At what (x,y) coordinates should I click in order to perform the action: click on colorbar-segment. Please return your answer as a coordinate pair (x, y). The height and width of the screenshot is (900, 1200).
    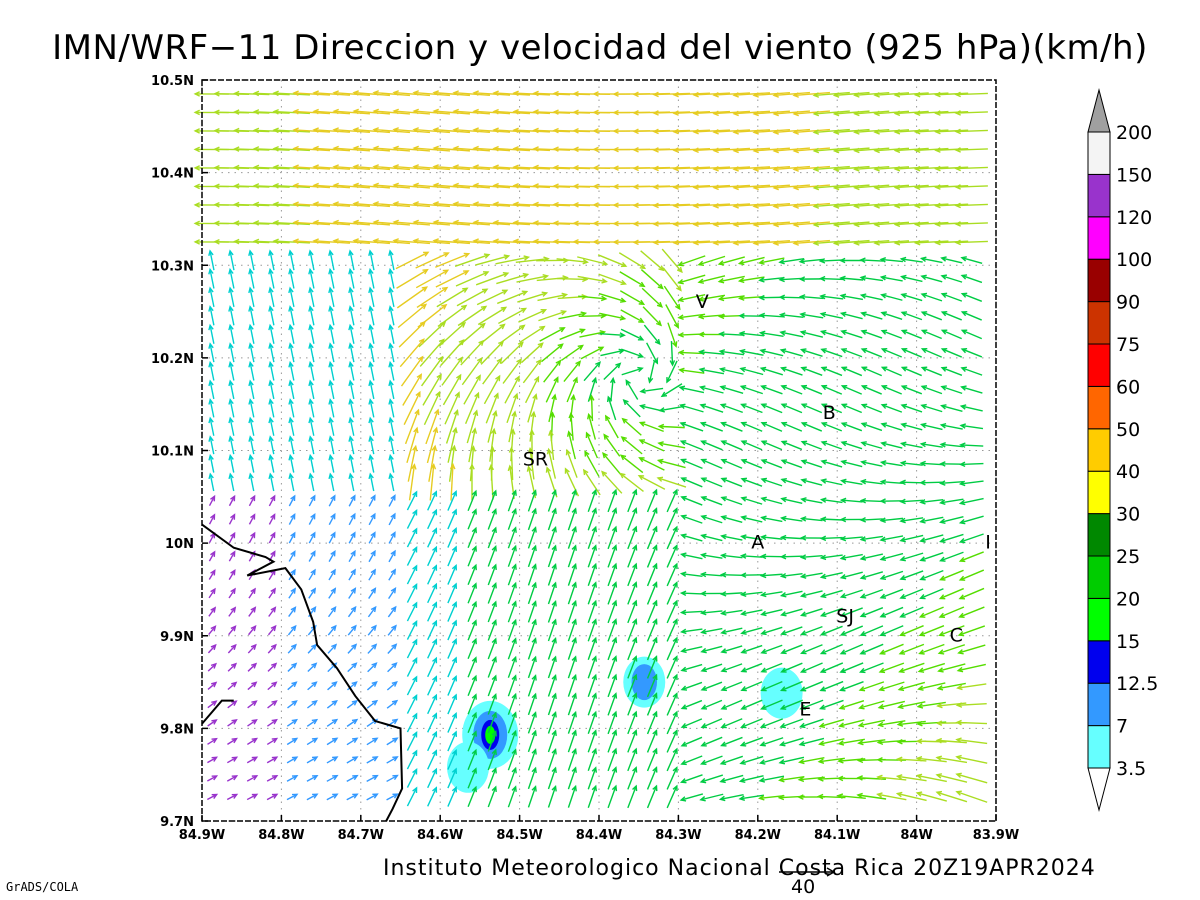
    Looking at the image, I should click on (1099, 238).